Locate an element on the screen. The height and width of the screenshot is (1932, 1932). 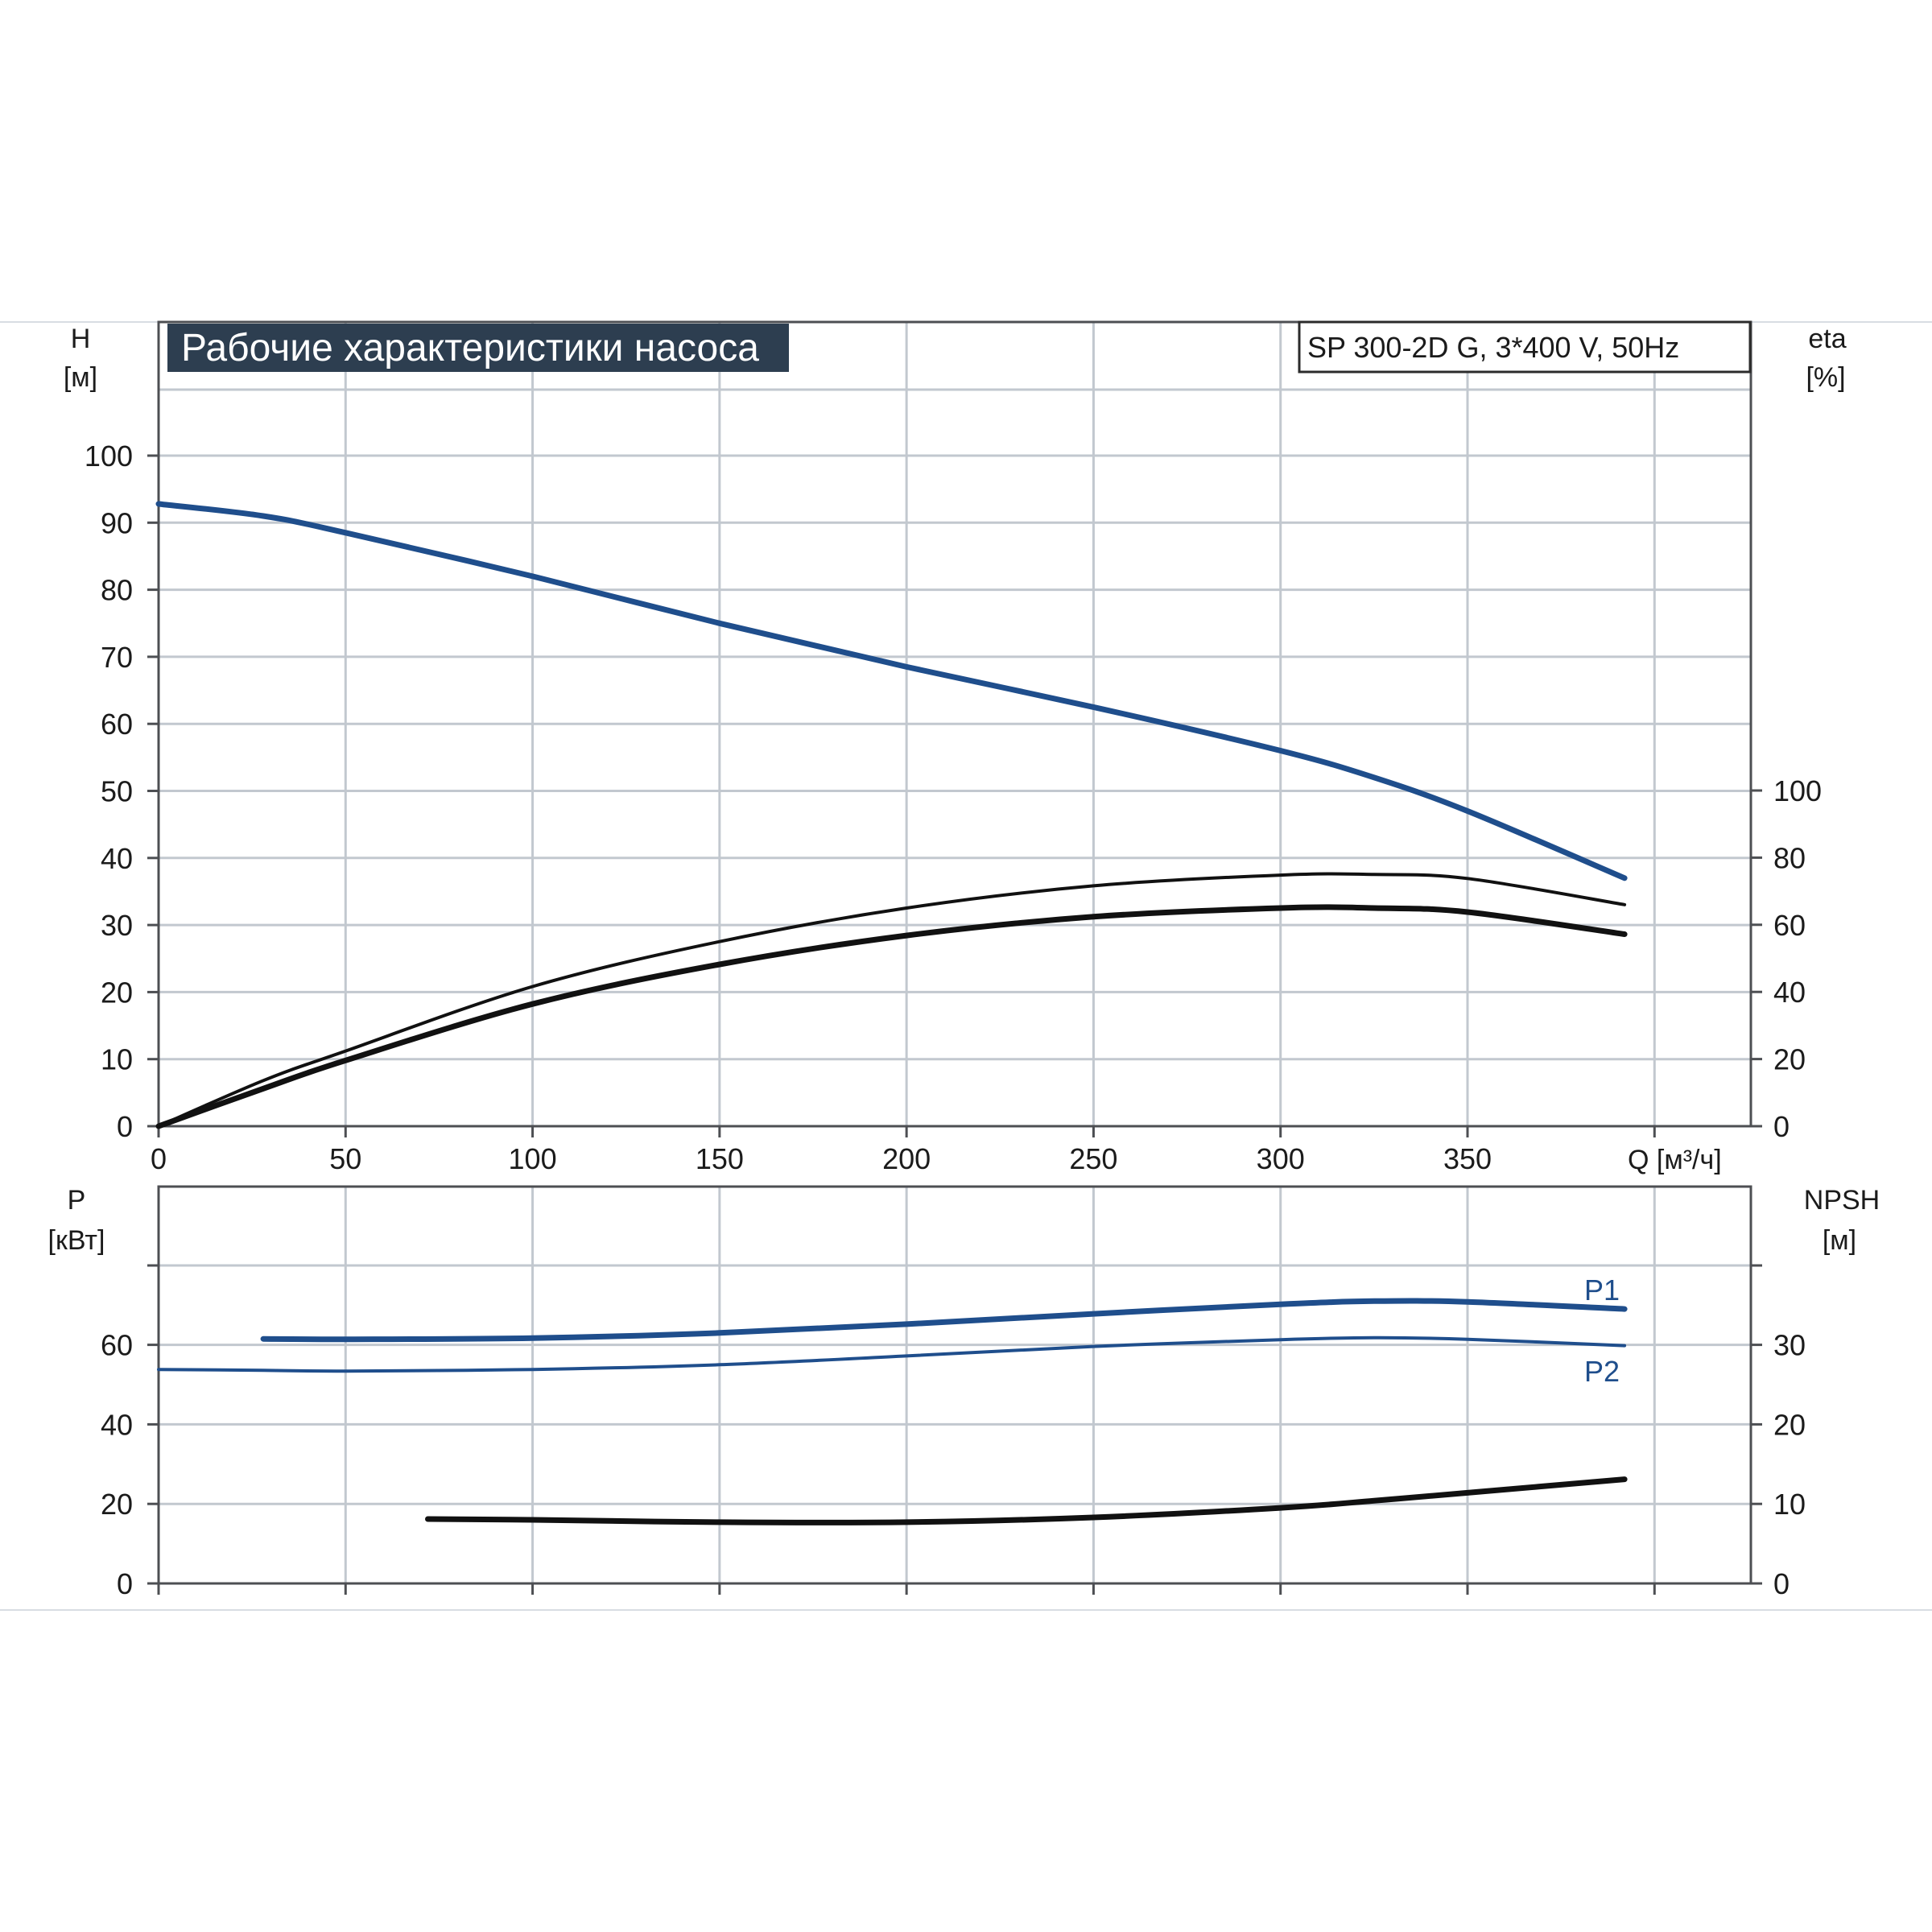
pump-model-label: SP 300-2D G, 3*400 V, 50Hz is located at coordinates (1493, 347).